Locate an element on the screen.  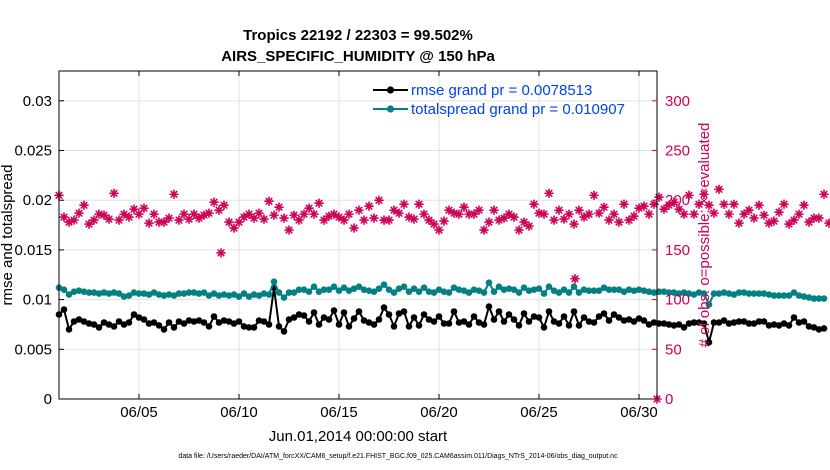
legend-spread-label: totalspread grand pr = 0.010907 is located at coordinates (518, 109).